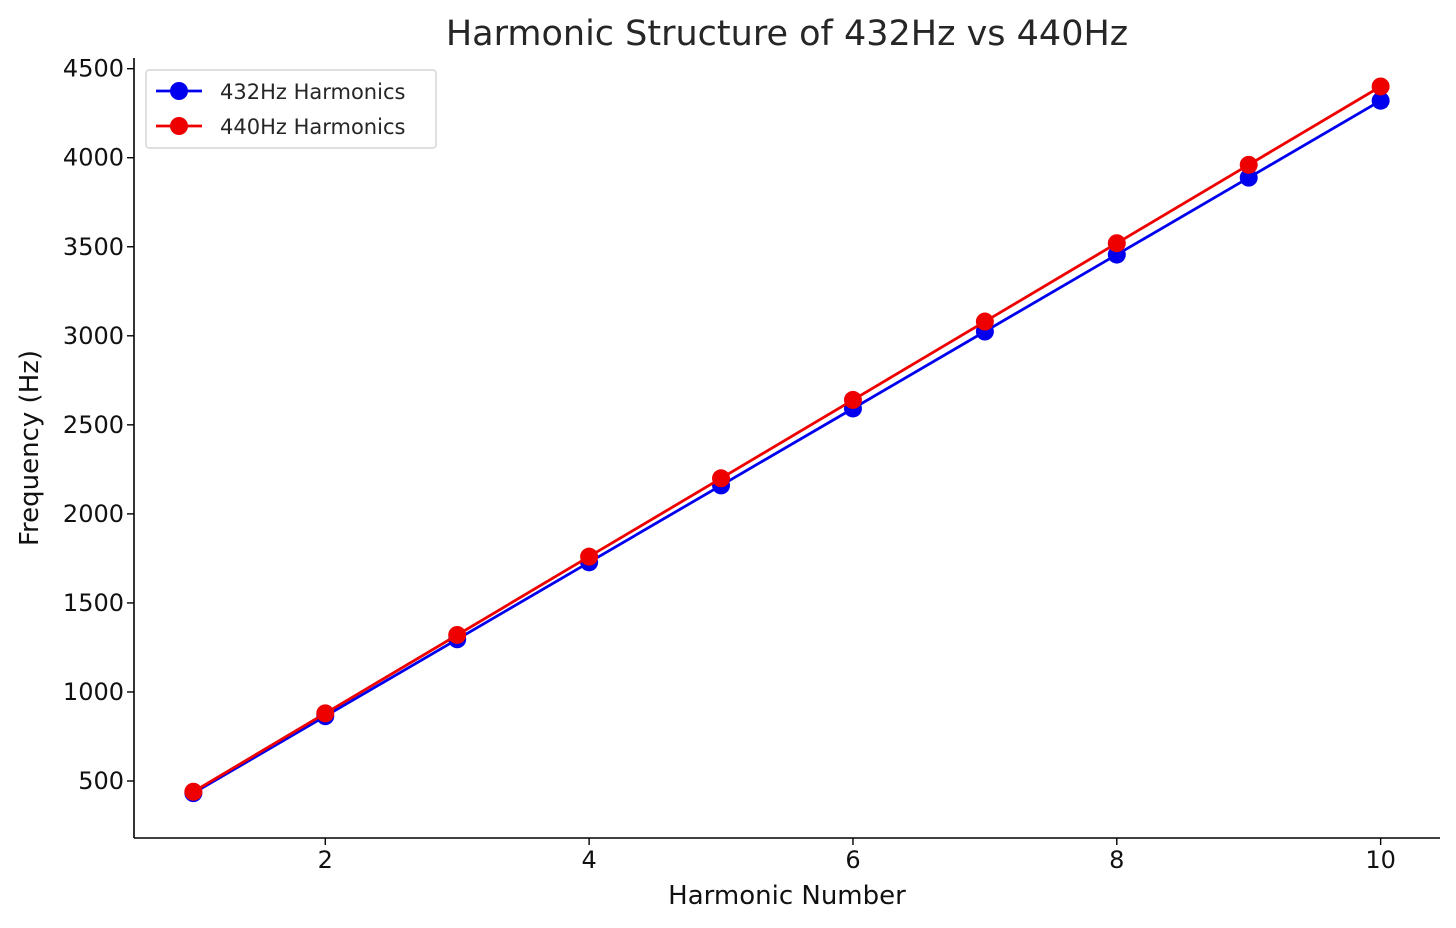 The width and height of the screenshot is (1456, 928). I want to click on legend-label-432: 432Hz Harmonics, so click(312, 92).